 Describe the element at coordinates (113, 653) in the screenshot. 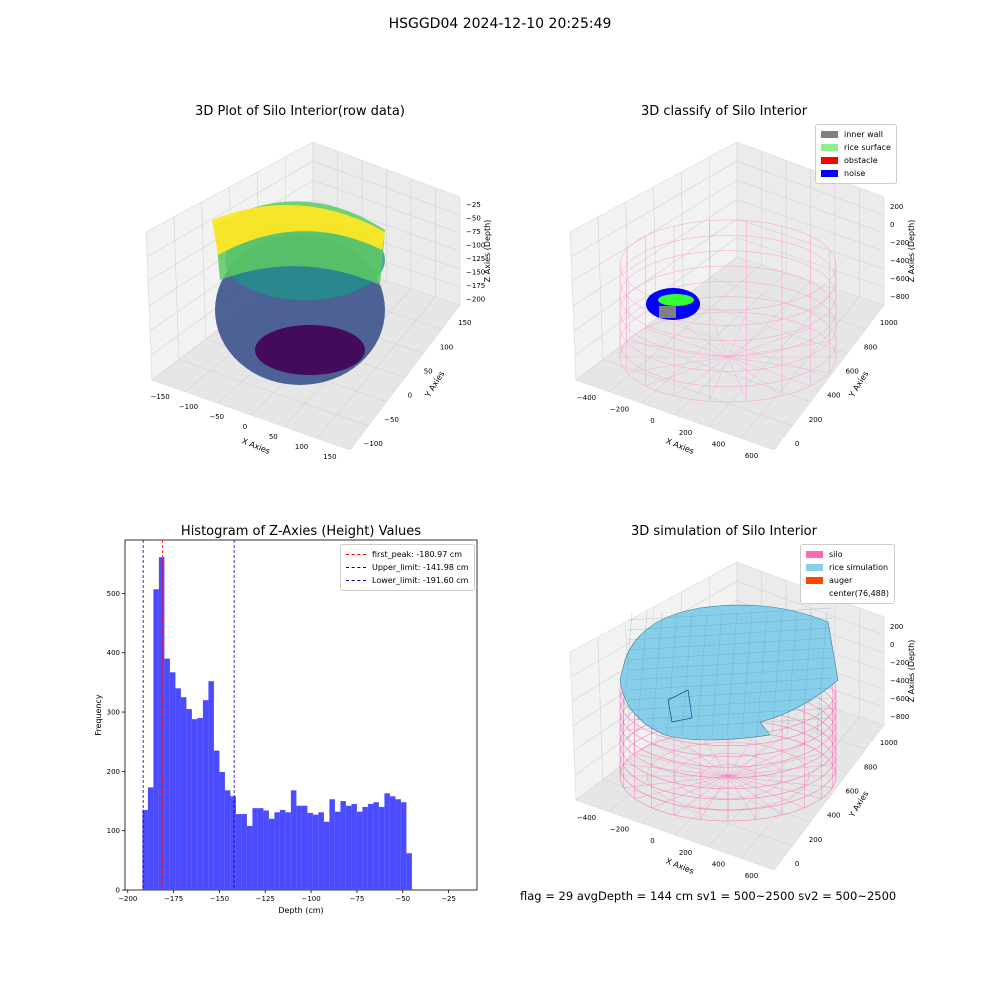

I see `y-tick-label: 400` at that location.